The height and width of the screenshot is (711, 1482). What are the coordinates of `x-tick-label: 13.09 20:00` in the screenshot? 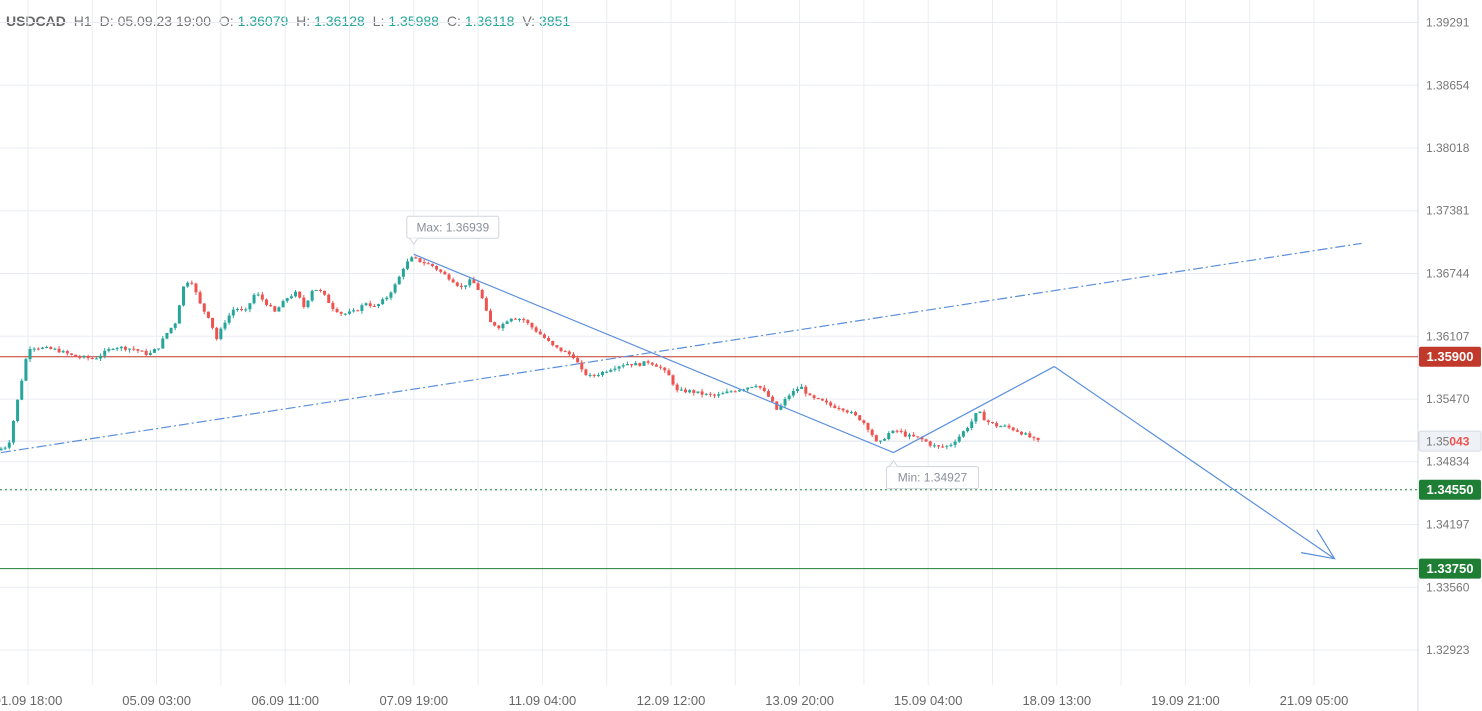 It's located at (799, 700).